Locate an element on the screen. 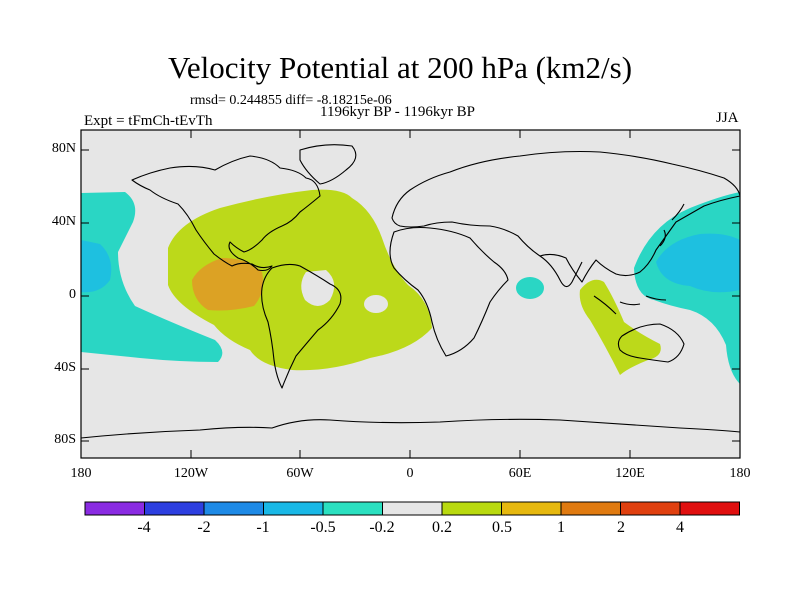 The width and height of the screenshot is (800, 600). colorbar-label: 0.2 is located at coordinates (442, 527).